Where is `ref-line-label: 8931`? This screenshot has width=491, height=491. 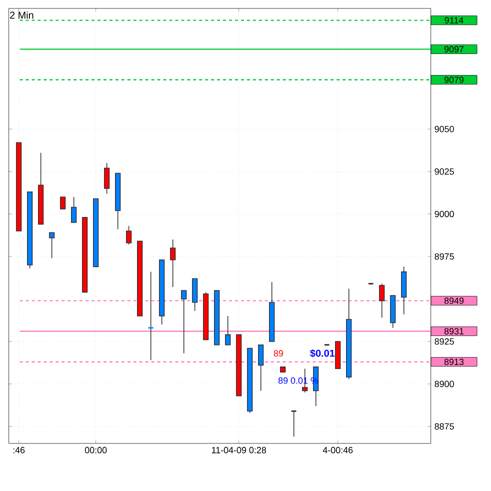
ref-line-label: 8931 is located at coordinates (454, 331).